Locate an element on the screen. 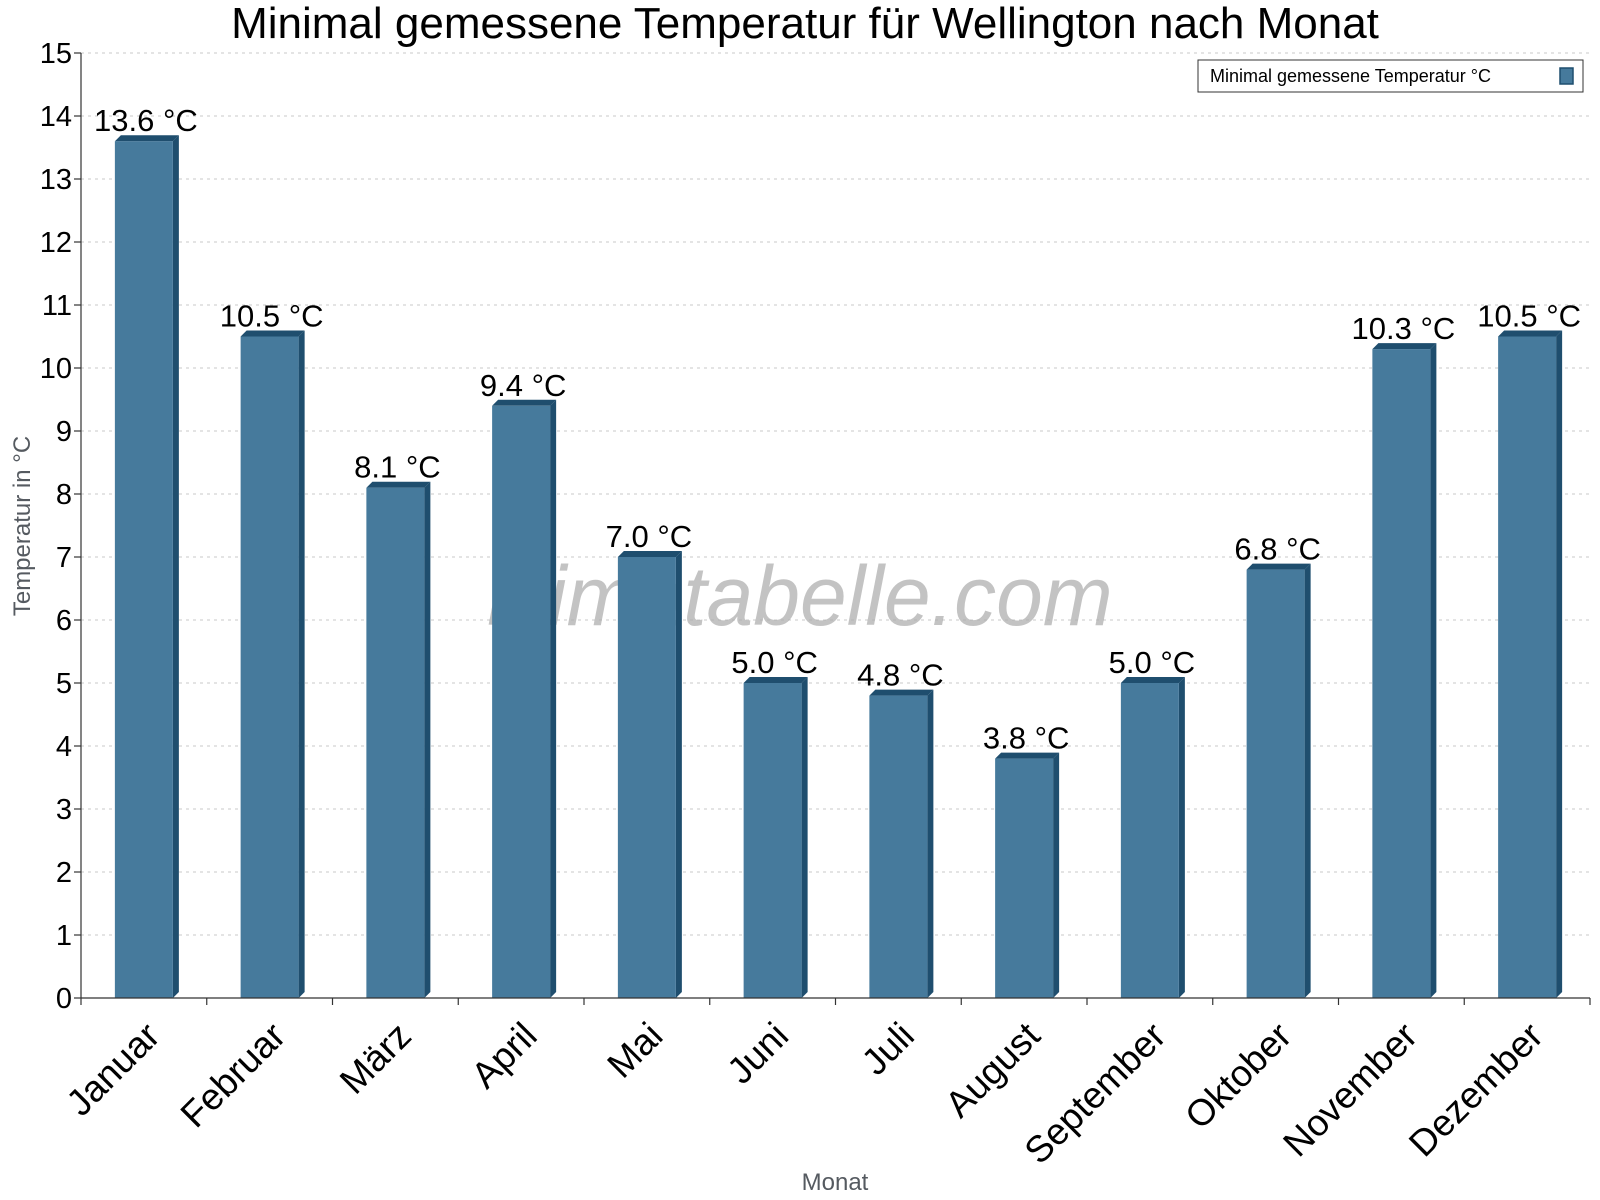 The height and width of the screenshot is (1200, 1600). y-tick-label: 14 is located at coordinates (56, 117).